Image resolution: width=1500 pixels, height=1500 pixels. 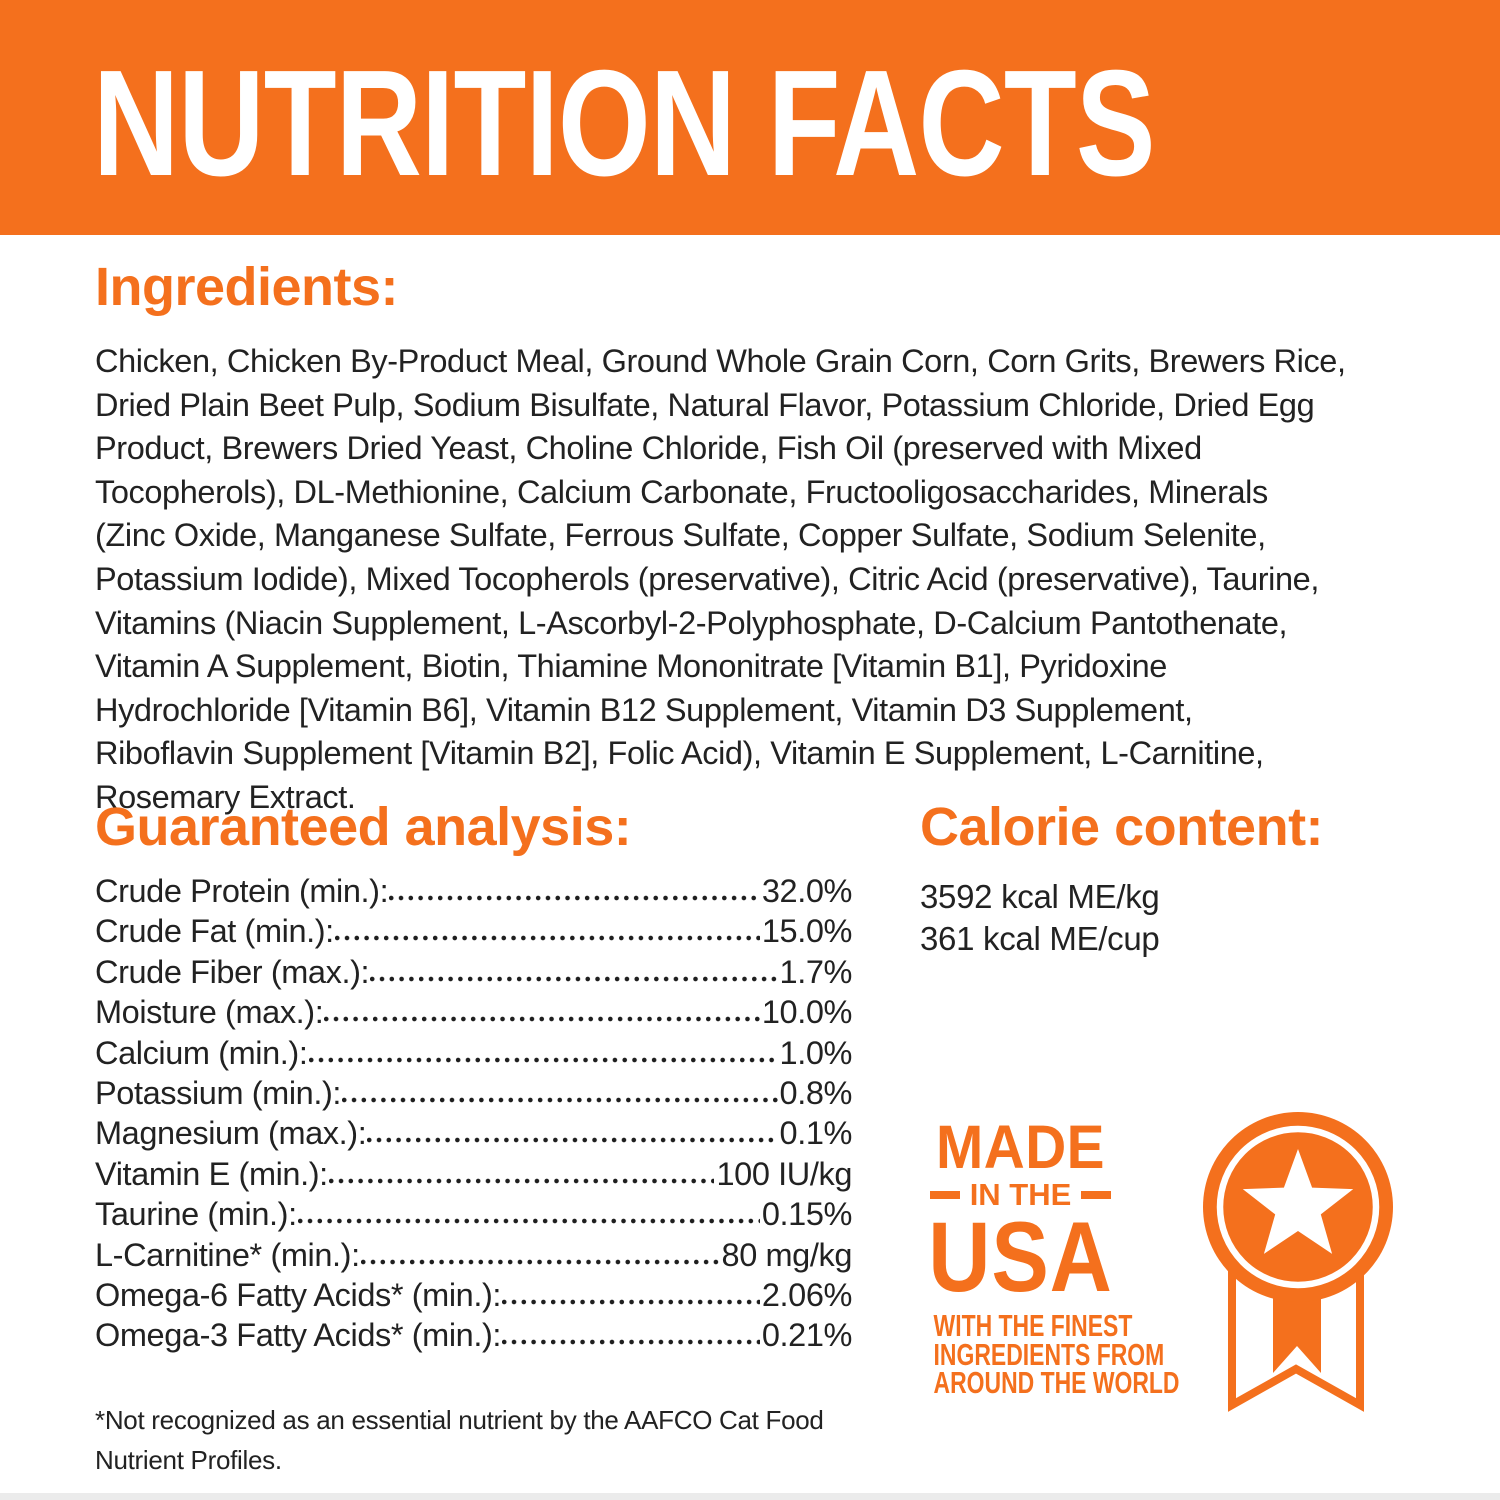 I want to click on analysis-label: Vitamin E (min.):, so click(x=211, y=1173).